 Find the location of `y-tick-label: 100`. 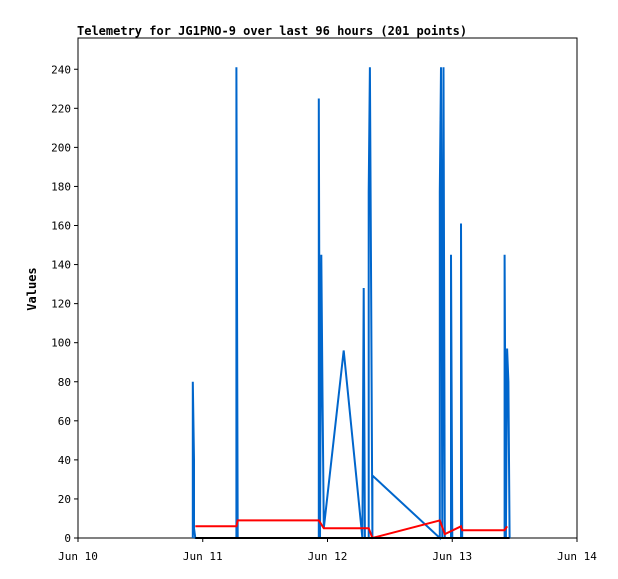

y-tick-label: 100 is located at coordinates (61, 343).